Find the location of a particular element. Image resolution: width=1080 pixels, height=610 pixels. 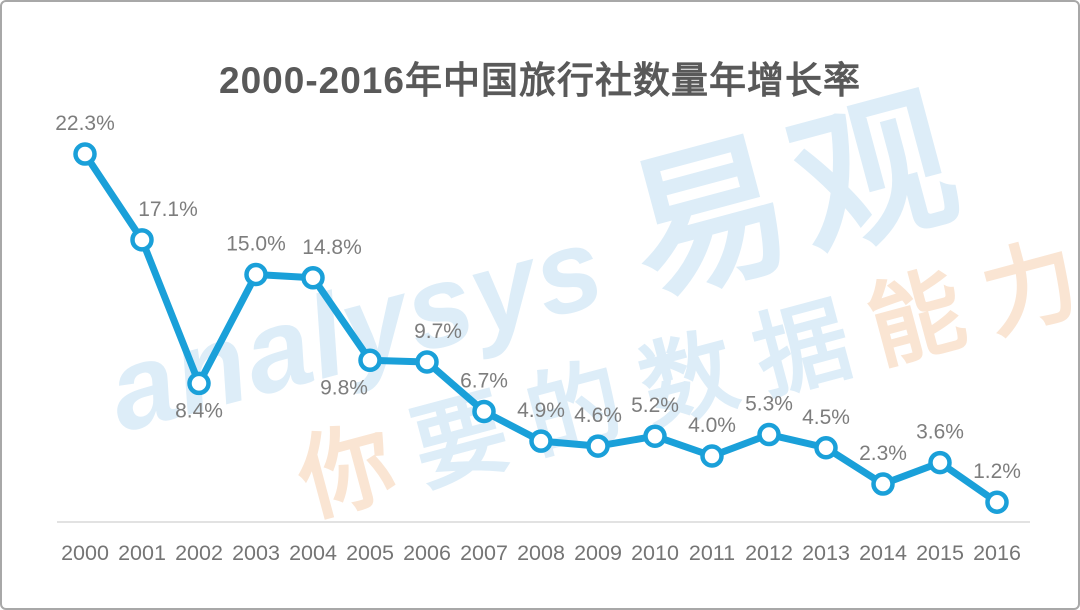

data-point-label: 4.6% is located at coordinates (598, 415).